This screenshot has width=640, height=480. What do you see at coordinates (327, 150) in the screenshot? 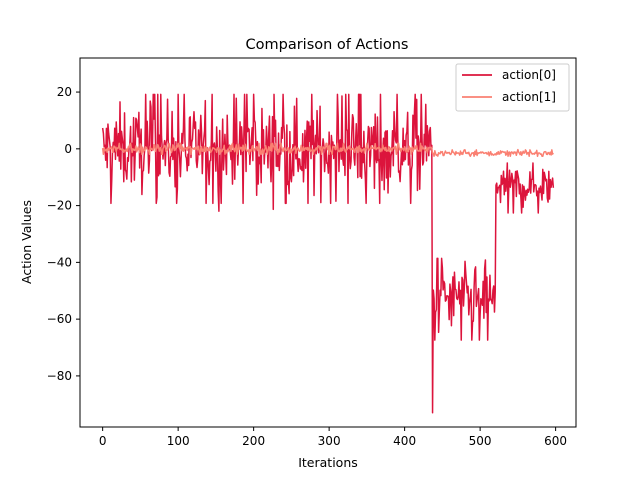
I see `series-line-action1` at bounding box center [327, 150].